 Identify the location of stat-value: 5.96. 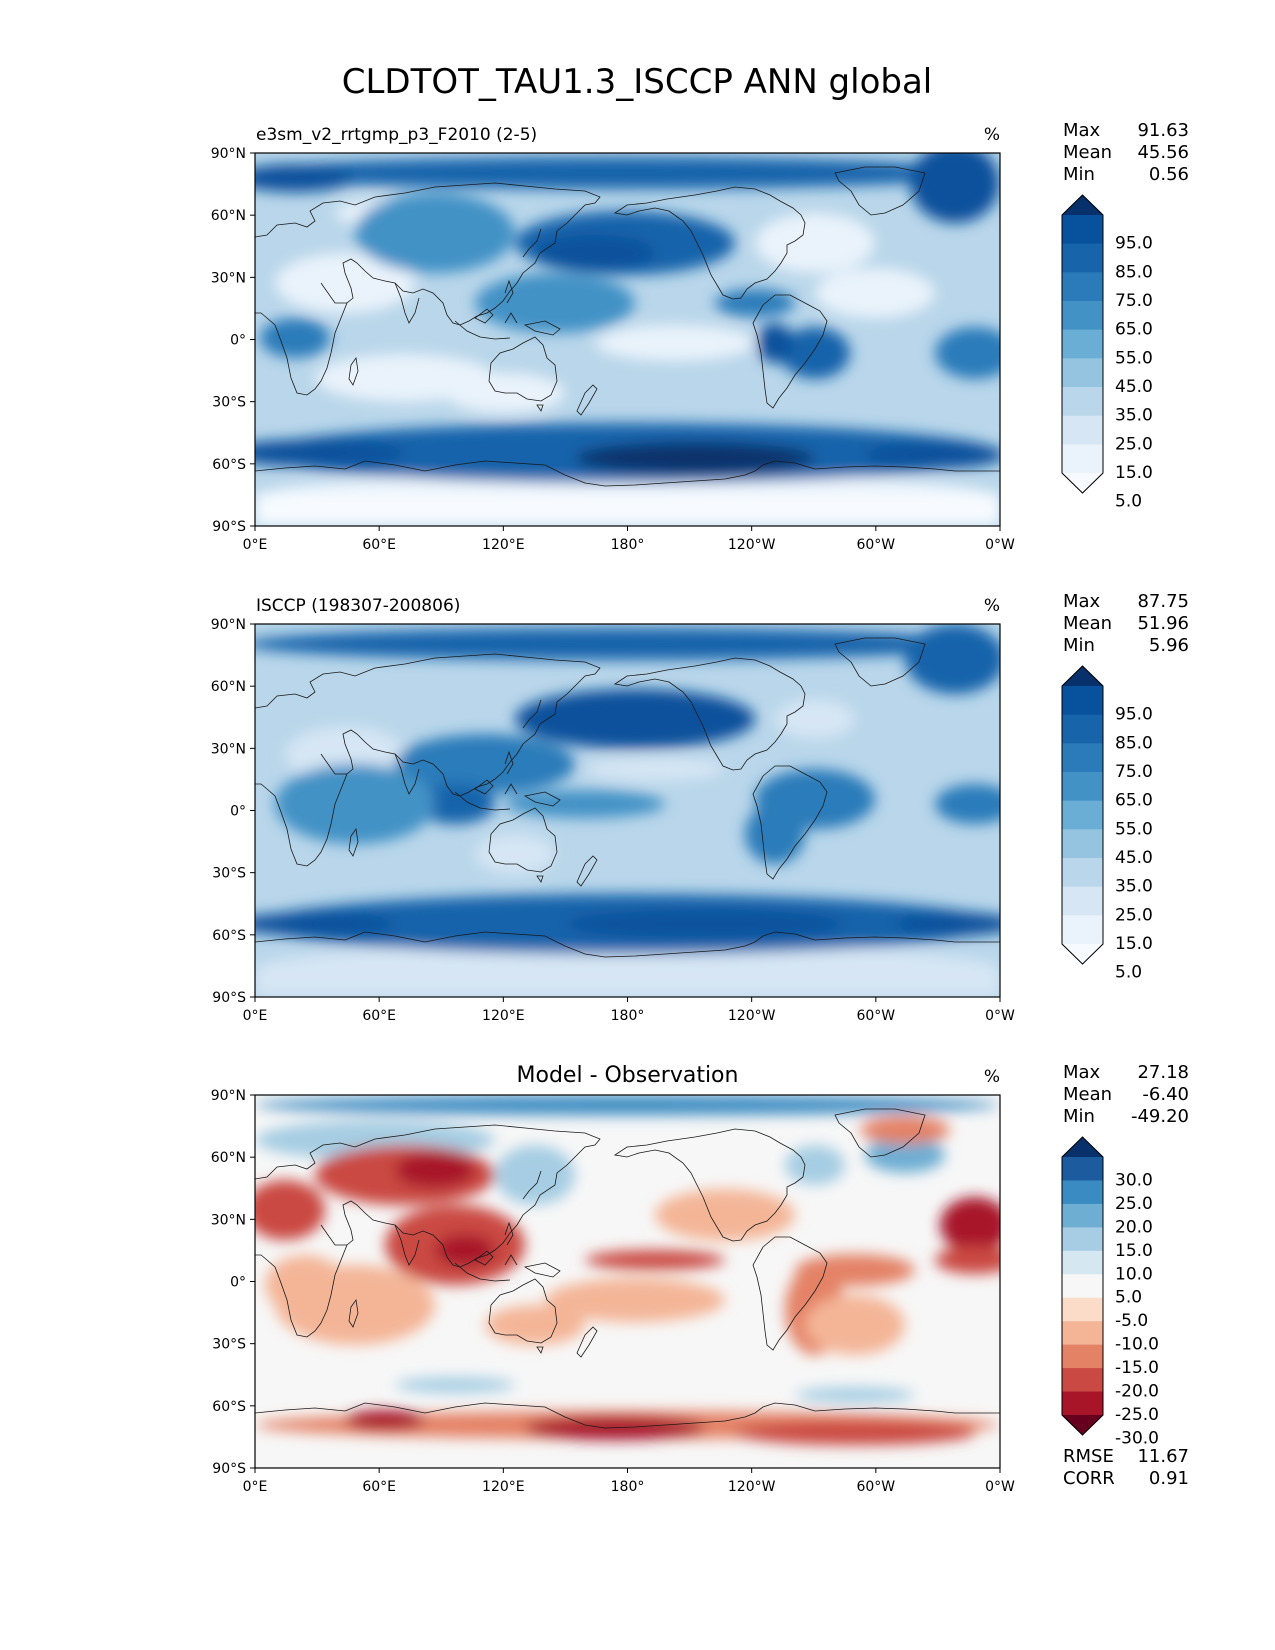
(1169, 645).